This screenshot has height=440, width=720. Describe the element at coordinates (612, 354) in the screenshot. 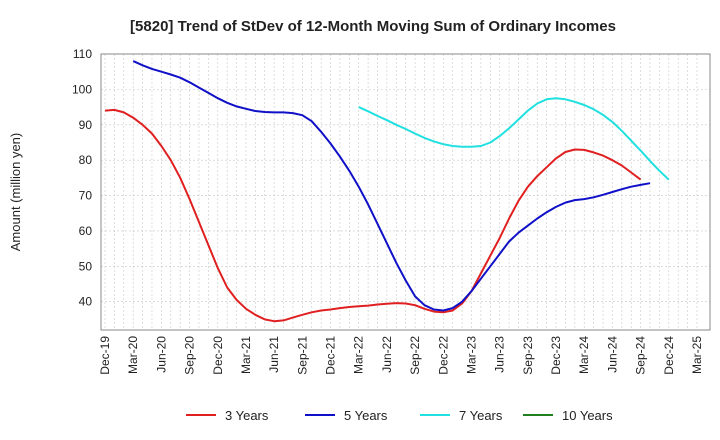

I see `x-tick-label: Jun-24` at that location.